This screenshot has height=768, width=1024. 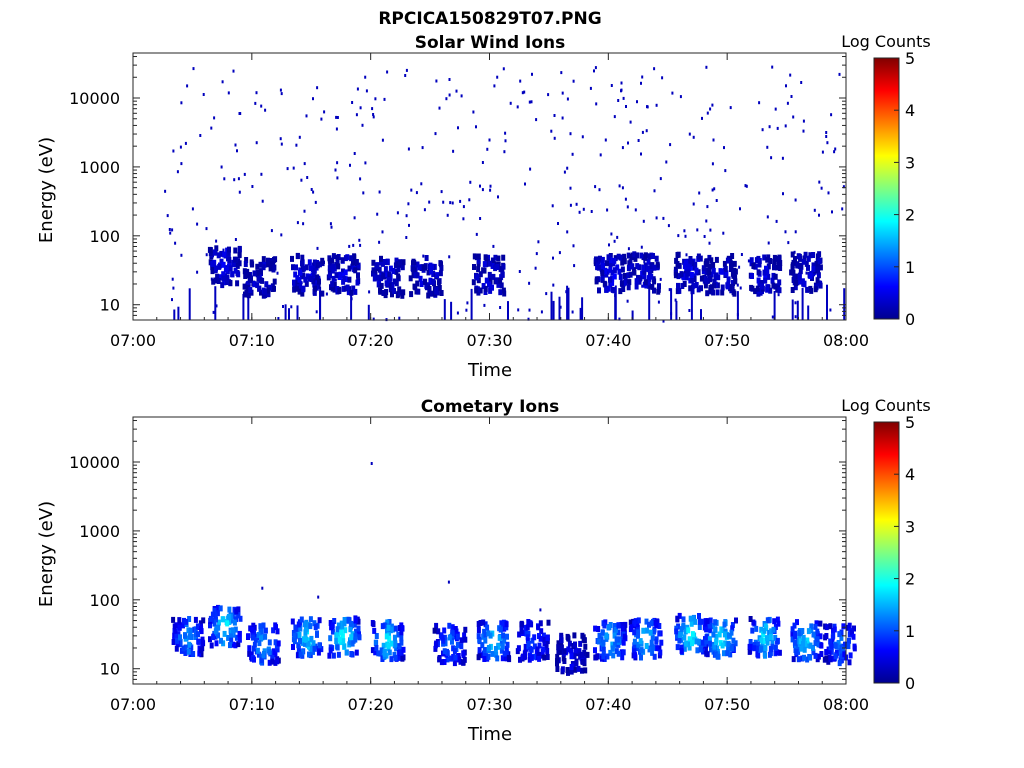 I want to click on x-tick-label: 07:40, so click(x=608, y=340).